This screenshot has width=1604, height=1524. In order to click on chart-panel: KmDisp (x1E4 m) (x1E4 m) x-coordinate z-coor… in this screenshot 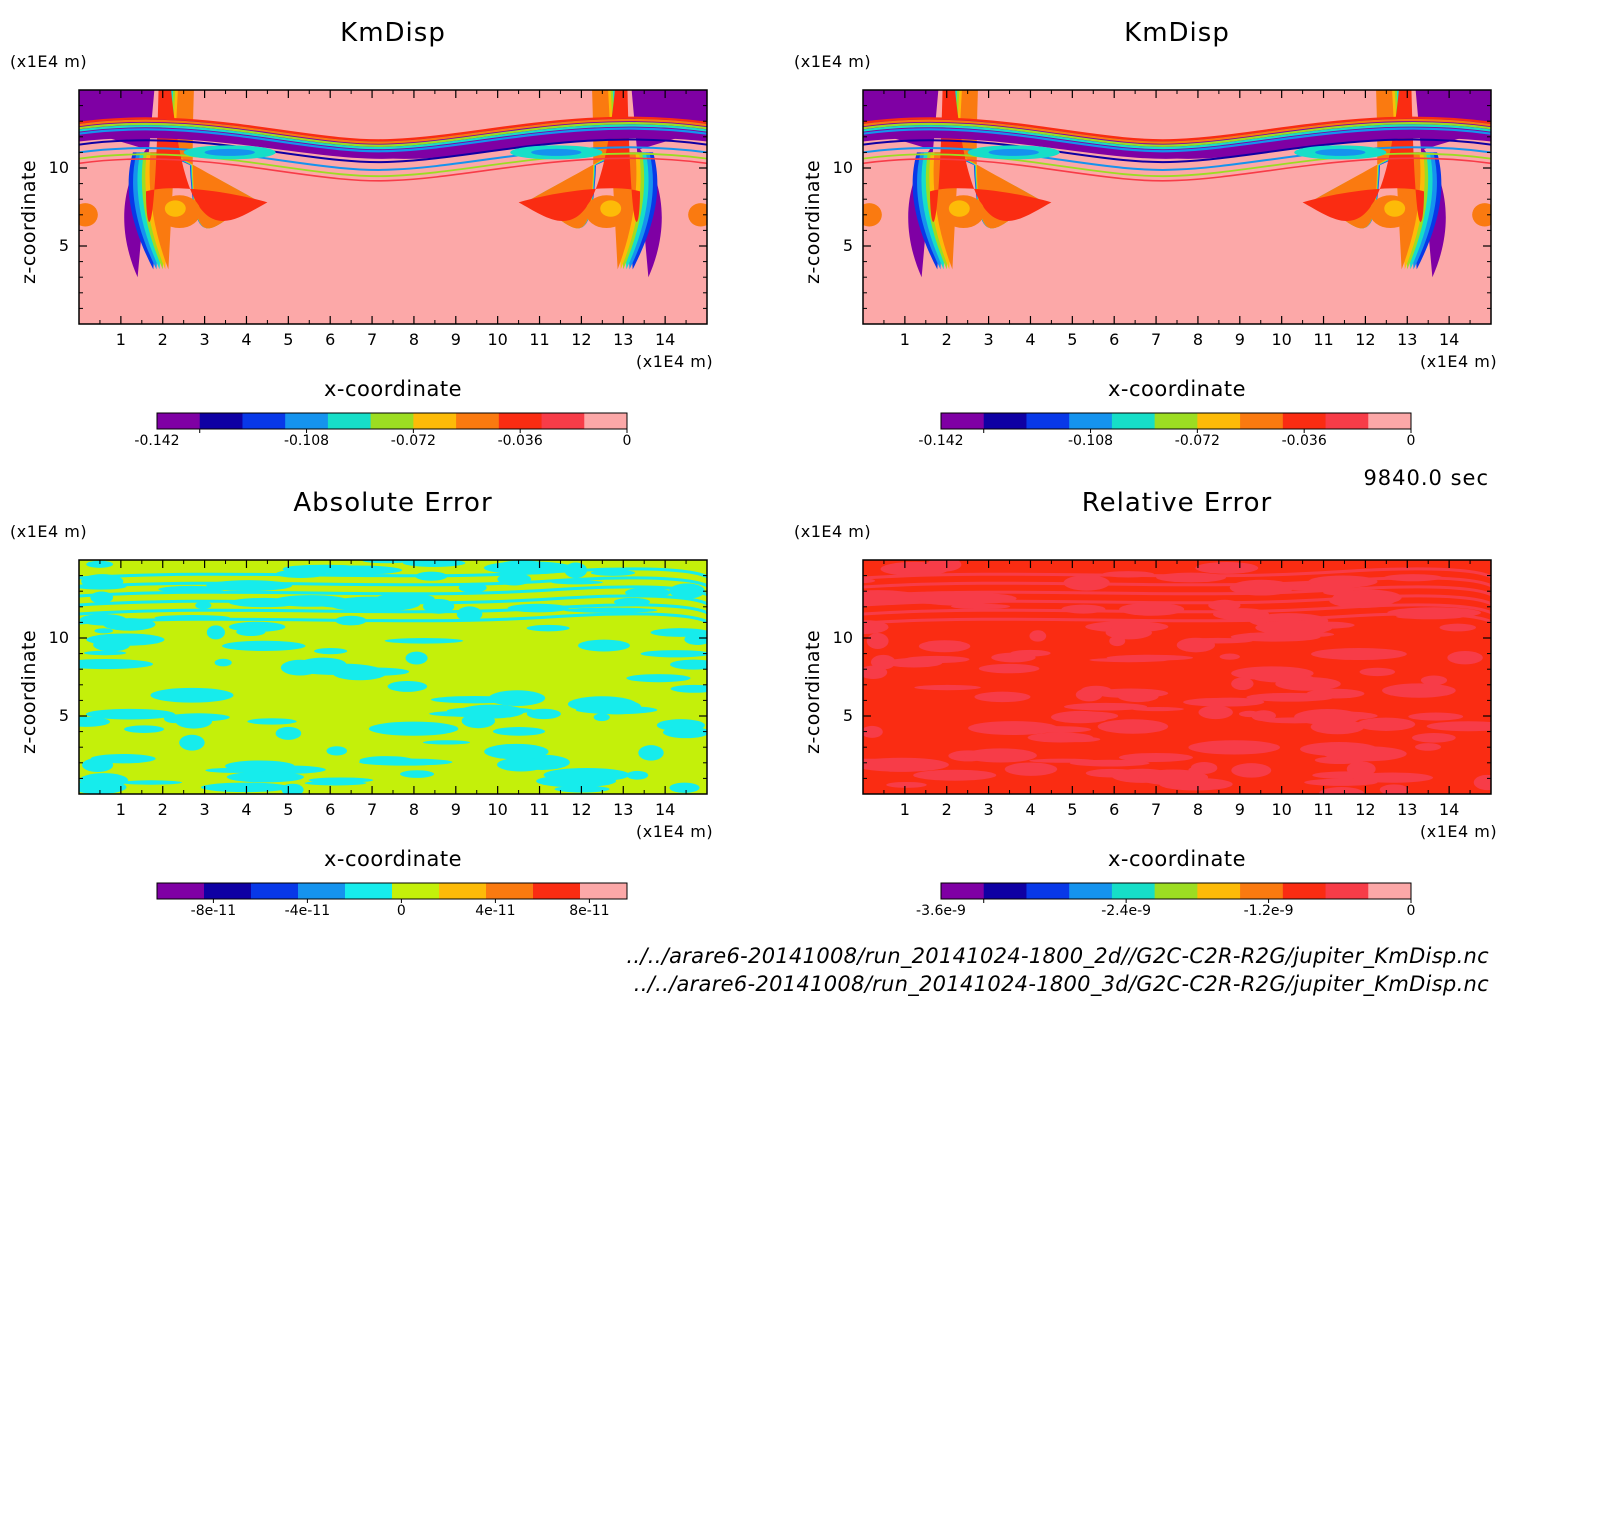, I will do `click(361, 233)`.